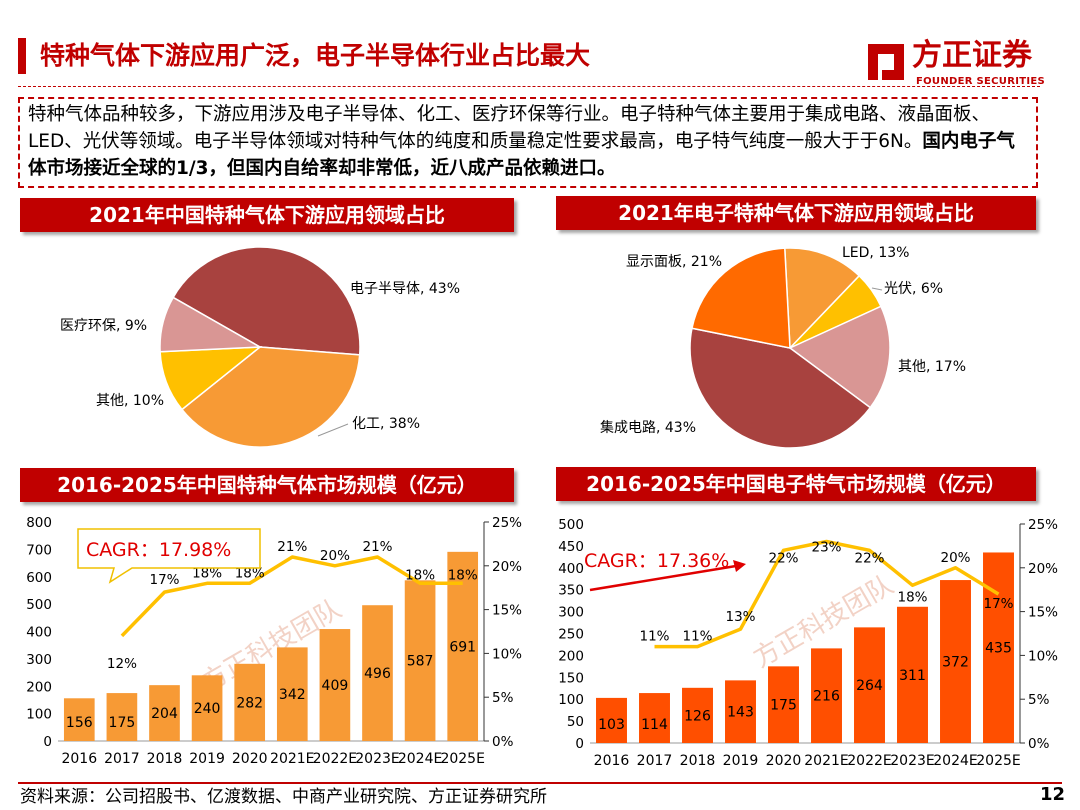 The height and width of the screenshot is (810, 1080). I want to click on bar2-bar-label-2: 126, so click(697, 716).